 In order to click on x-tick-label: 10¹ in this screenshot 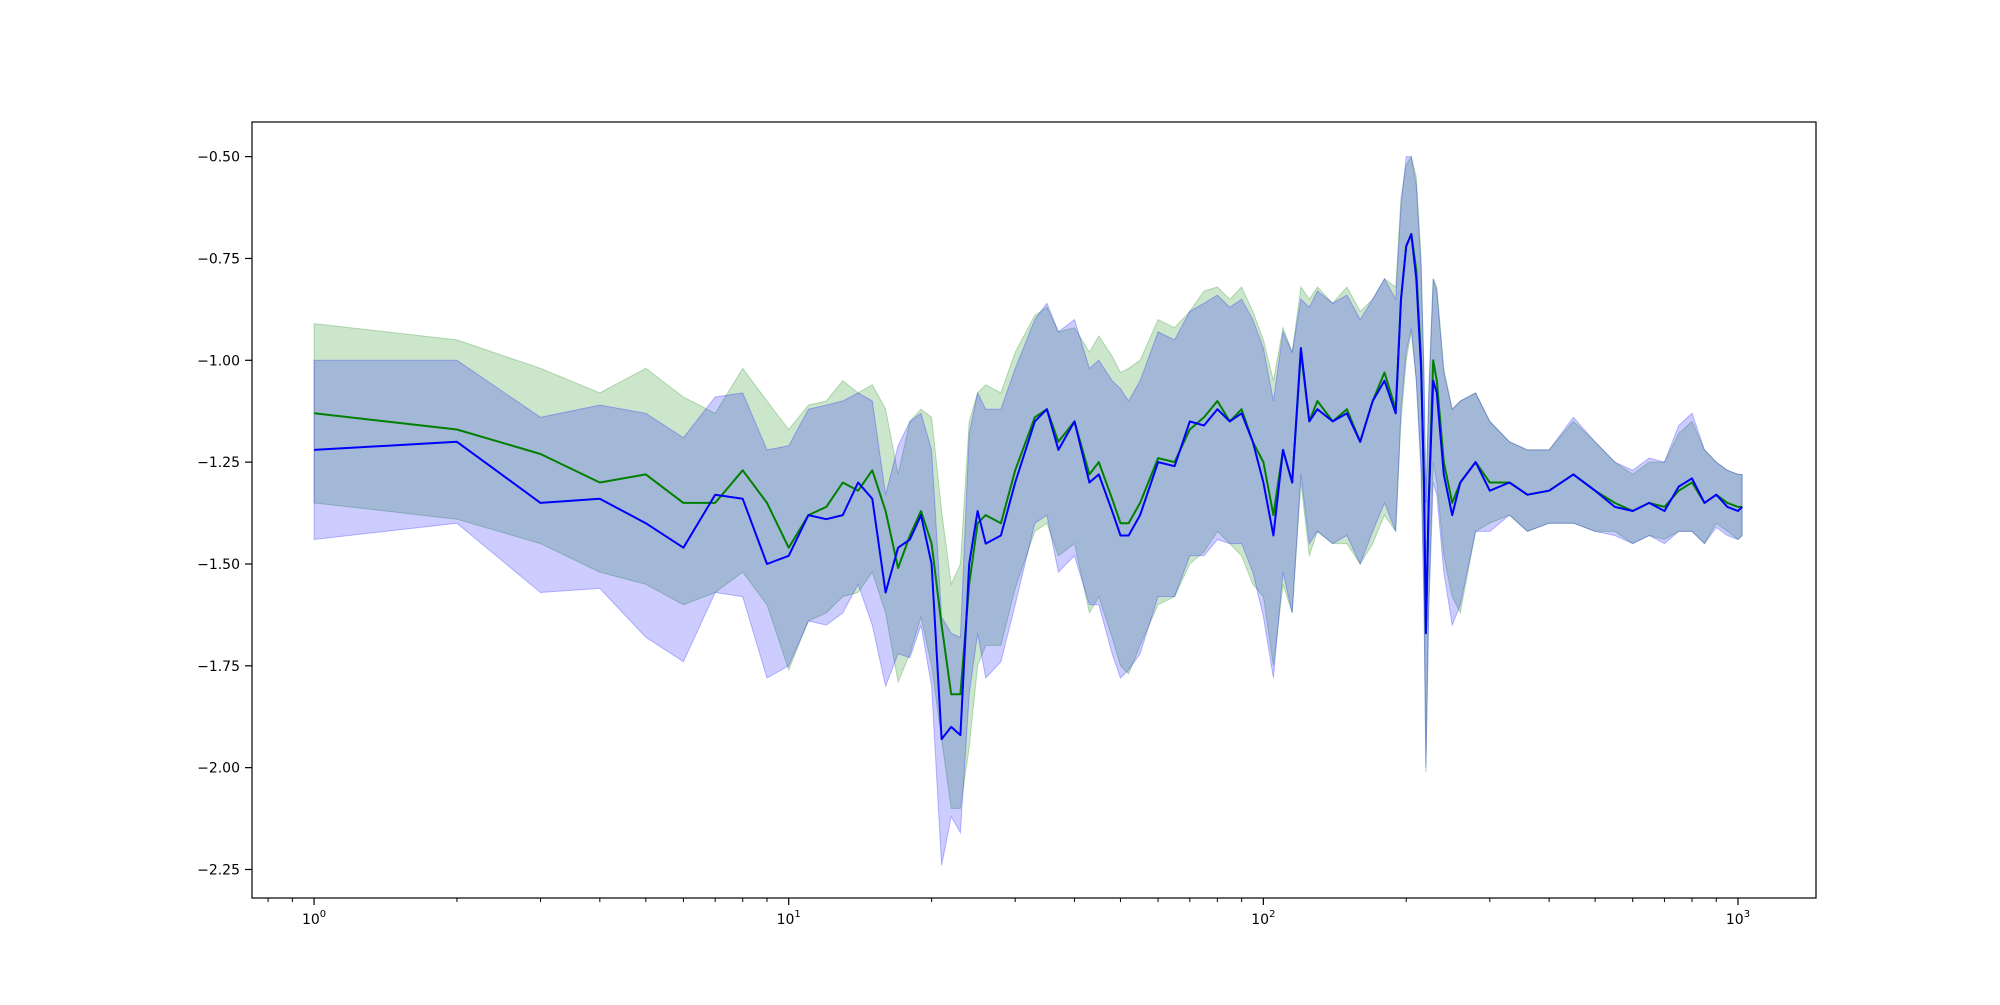, I will do `click(789, 918)`.